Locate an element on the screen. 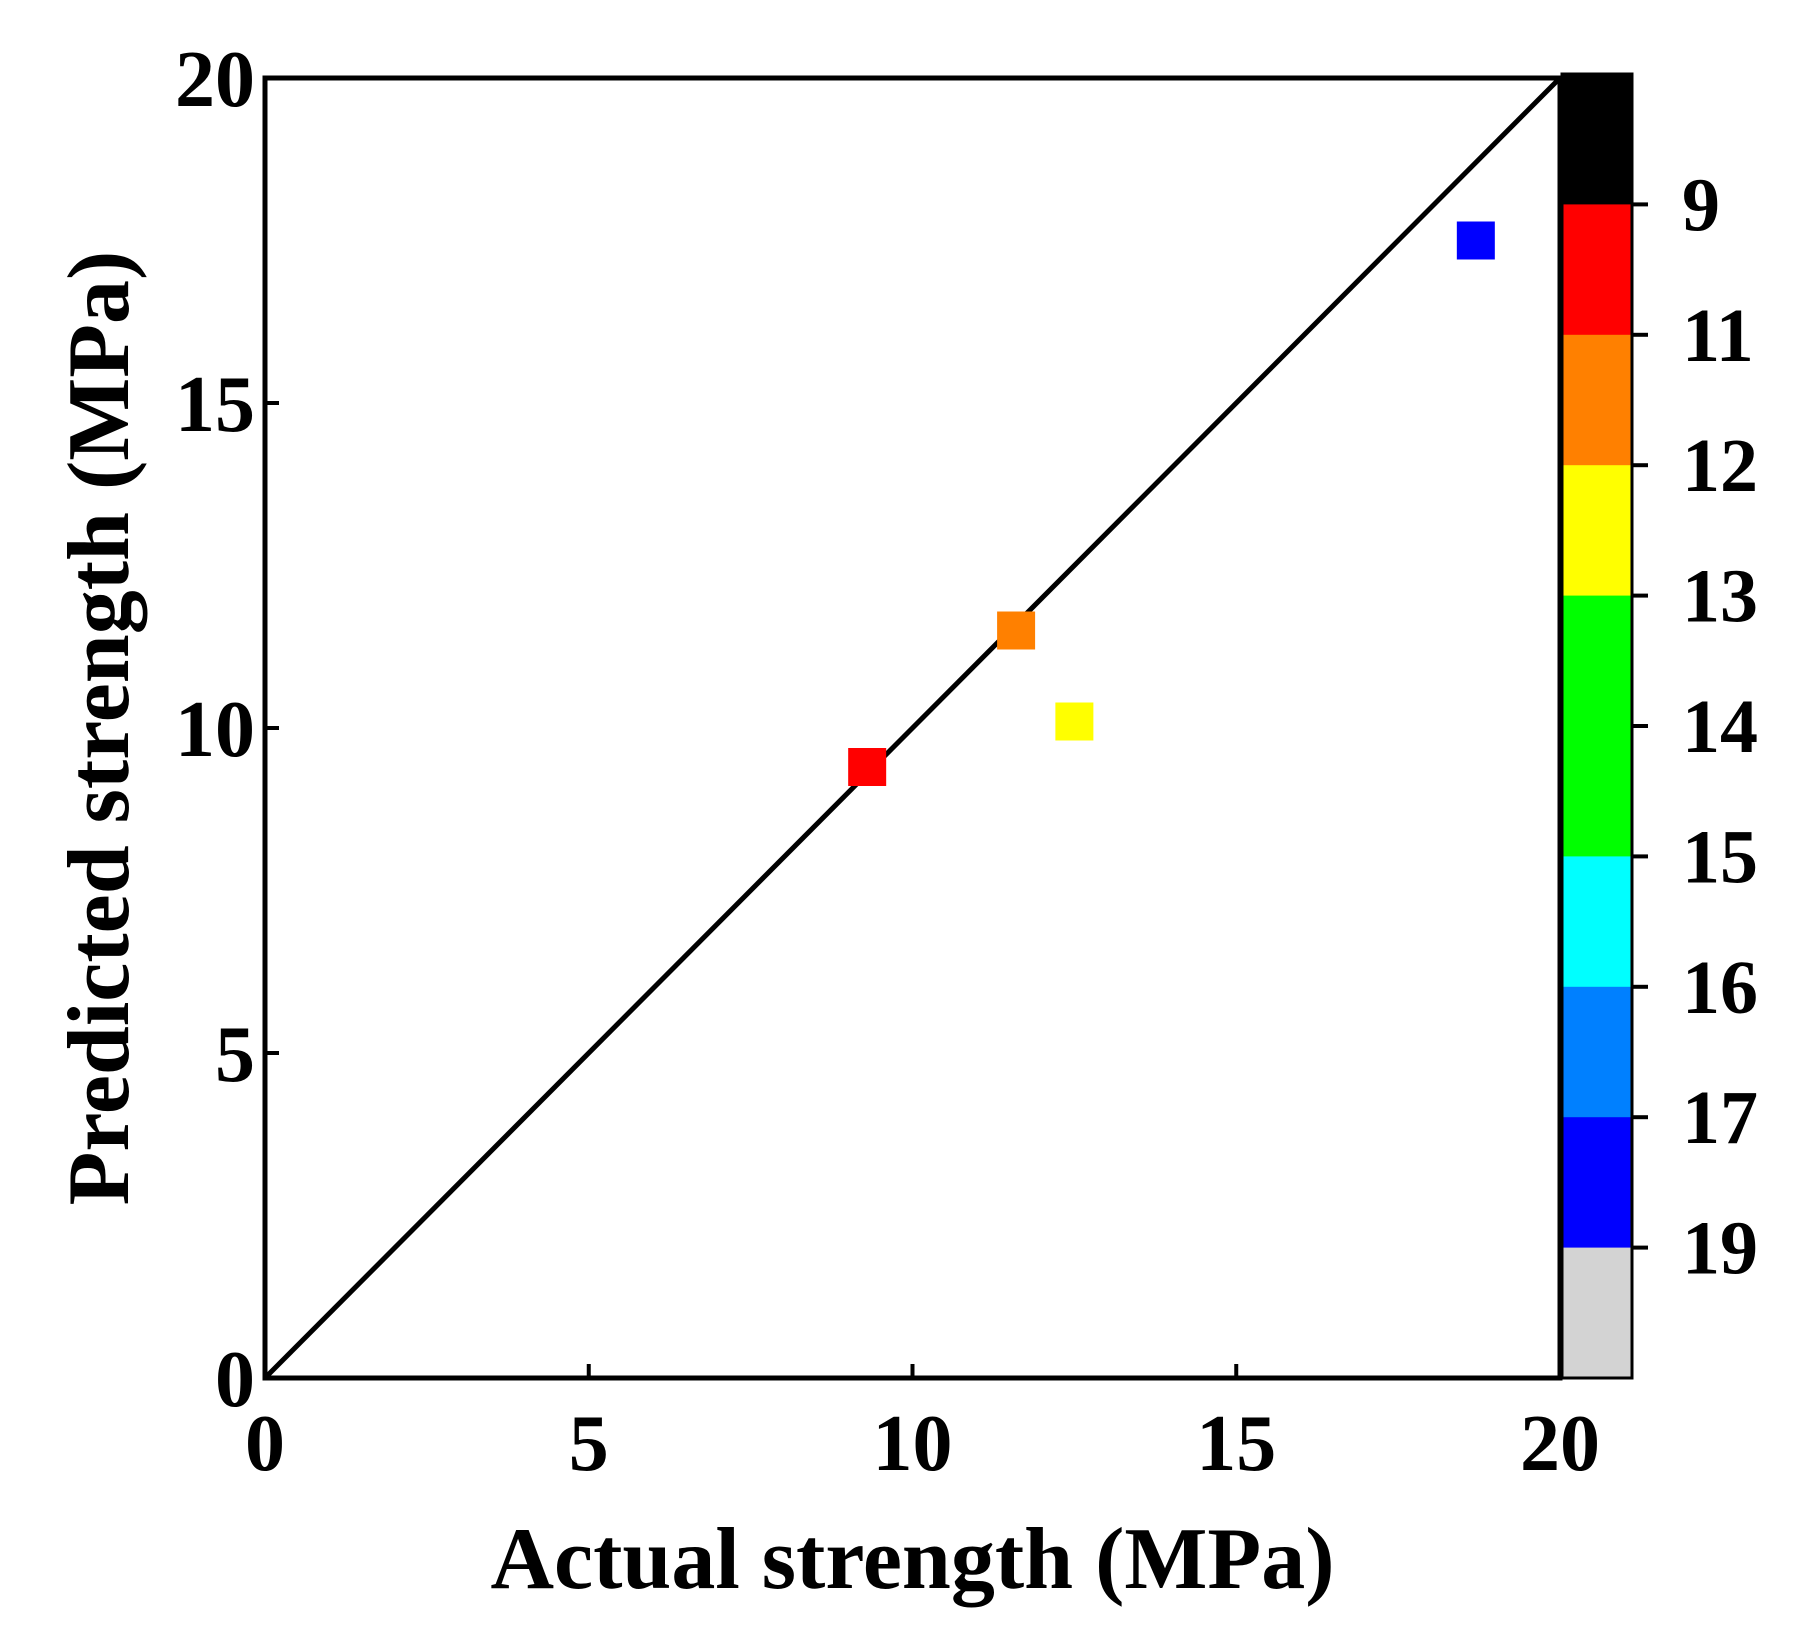  x-tick-label-10: 10 is located at coordinates (913, 1444).